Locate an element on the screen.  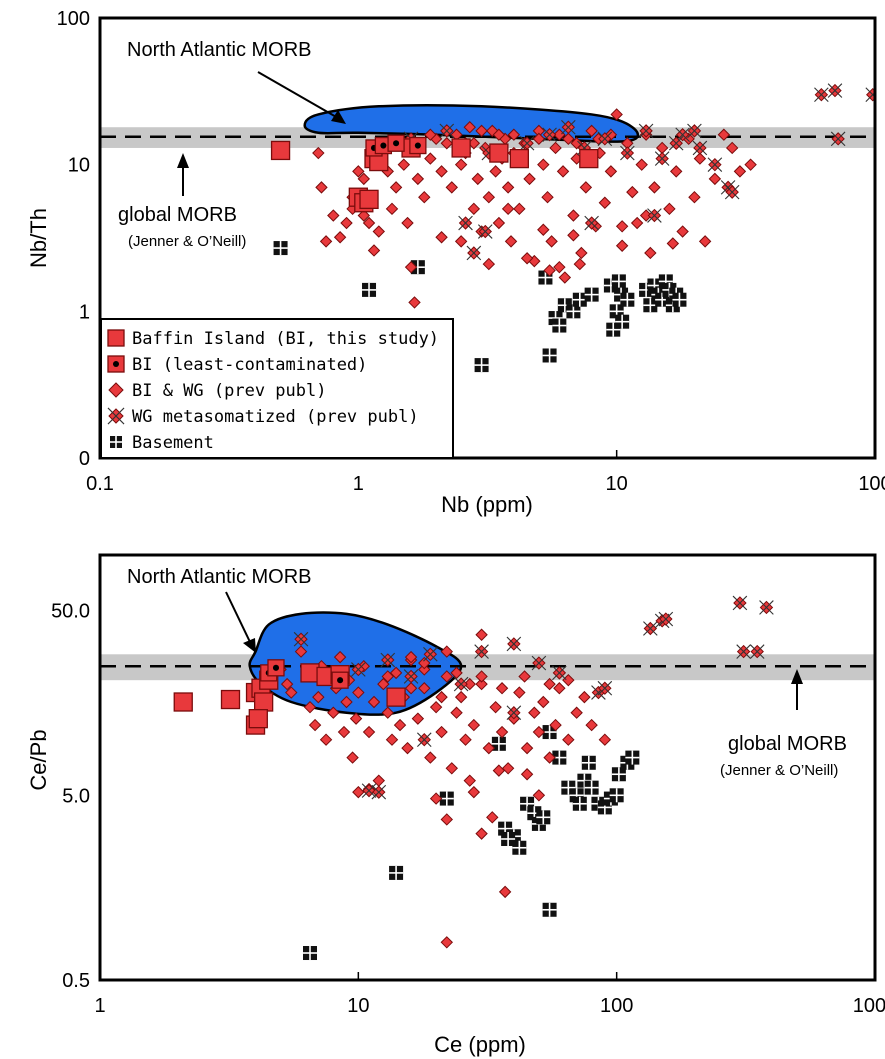
legend-label: Baffin Island (BI, this study) is located at coordinates (285, 339).